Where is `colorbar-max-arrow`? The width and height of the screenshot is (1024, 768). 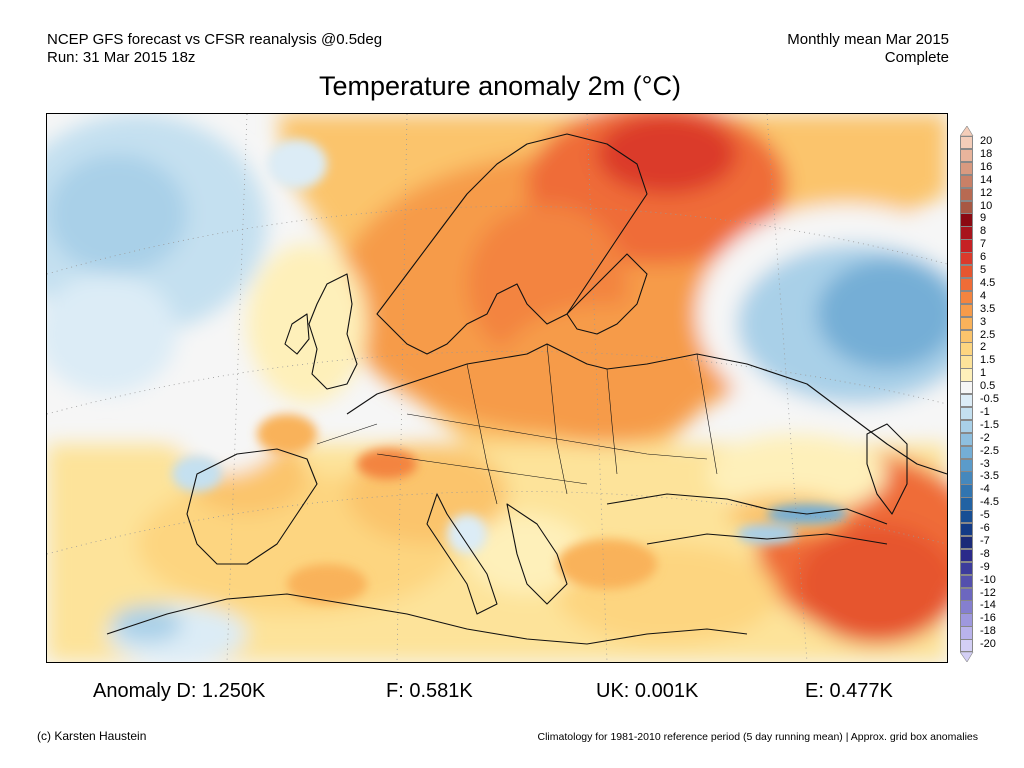
colorbar-max-arrow is located at coordinates (967, 131).